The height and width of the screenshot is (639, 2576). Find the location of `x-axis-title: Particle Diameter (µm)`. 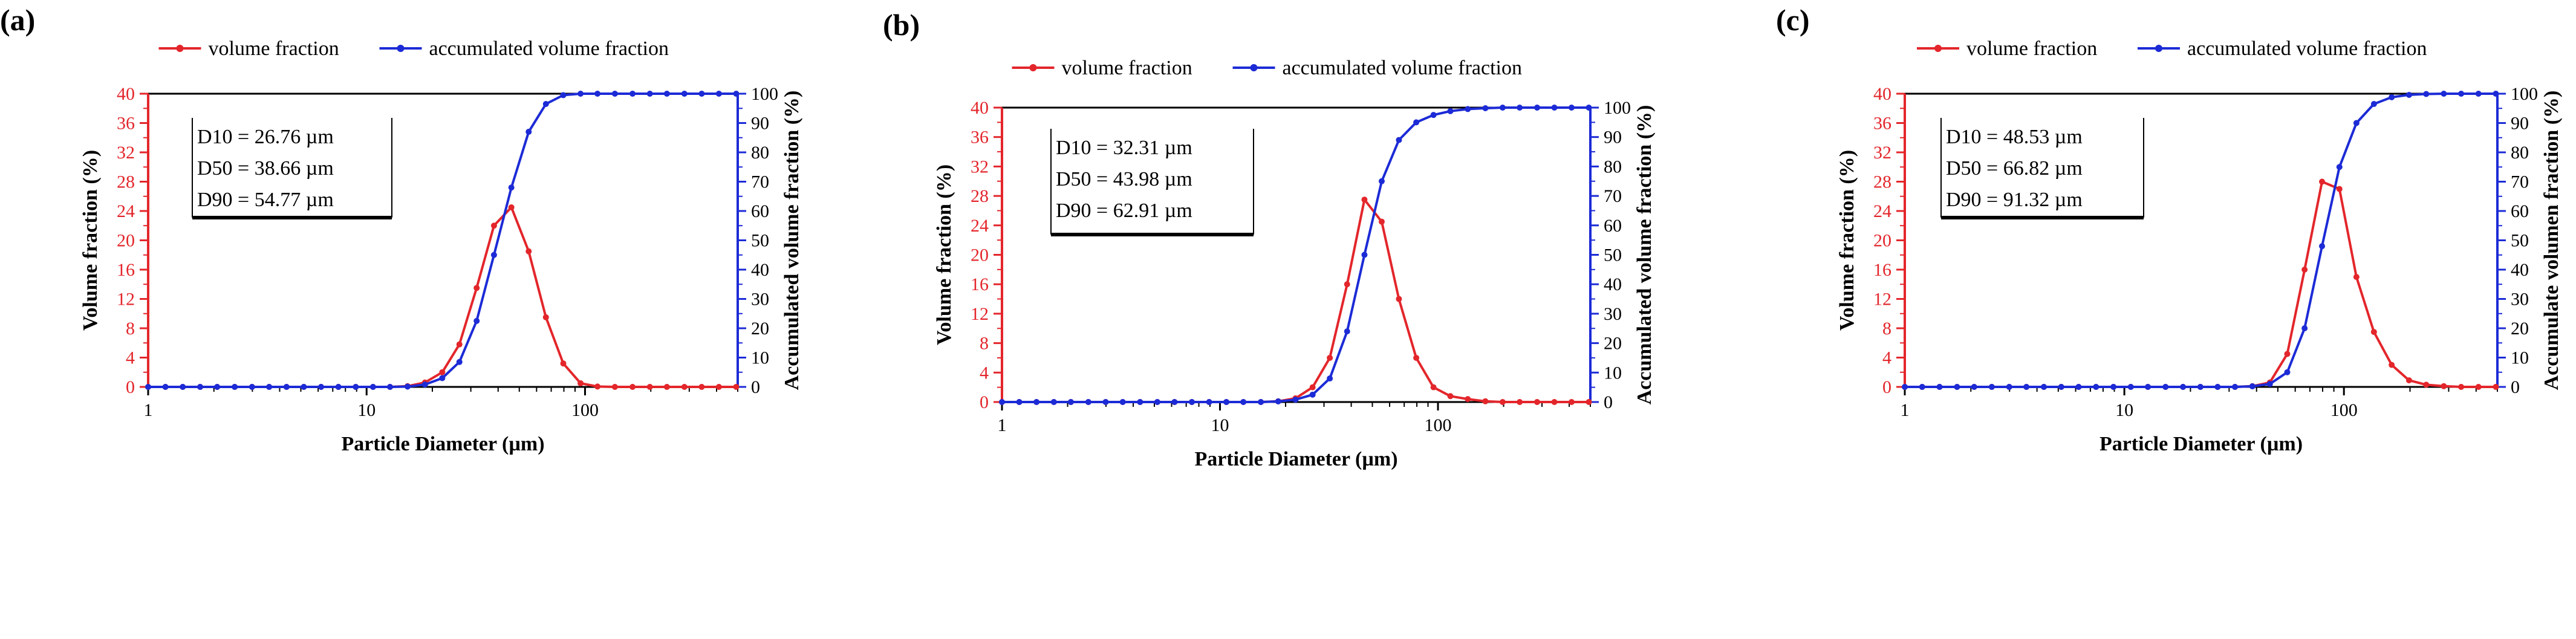

x-axis-title: Particle Diameter (µm) is located at coordinates (1295, 459).